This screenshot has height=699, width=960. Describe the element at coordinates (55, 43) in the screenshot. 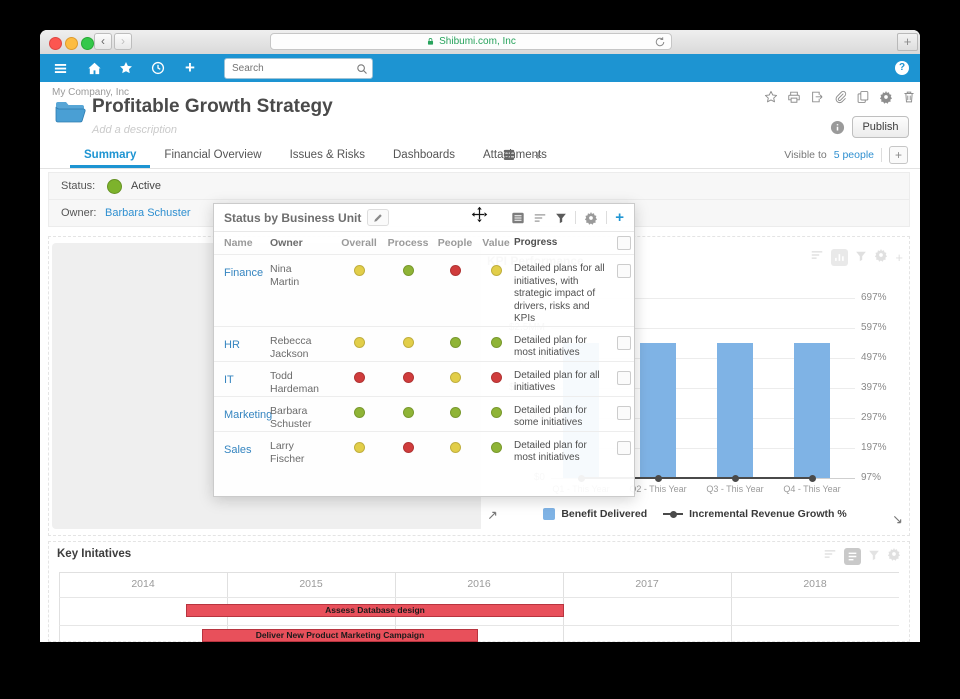

I see `close-window-button` at that location.